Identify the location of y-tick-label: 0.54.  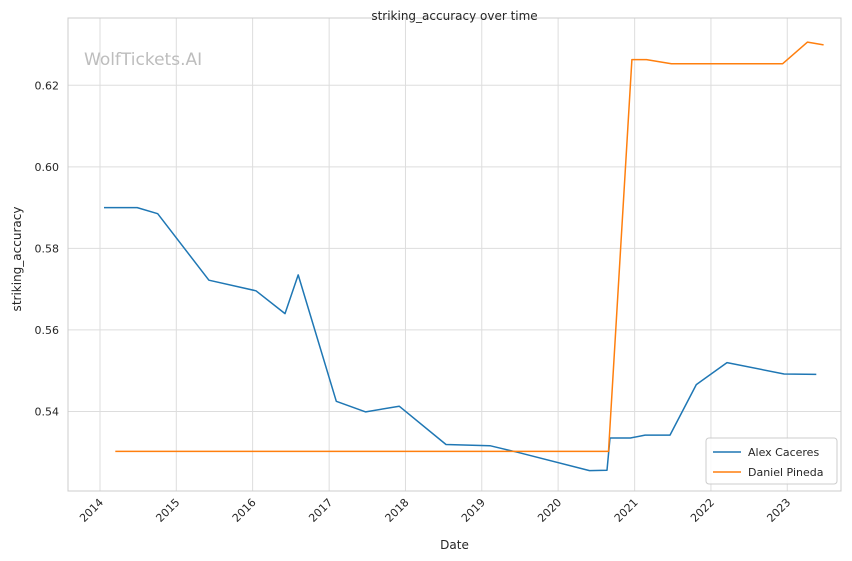
(47, 411).